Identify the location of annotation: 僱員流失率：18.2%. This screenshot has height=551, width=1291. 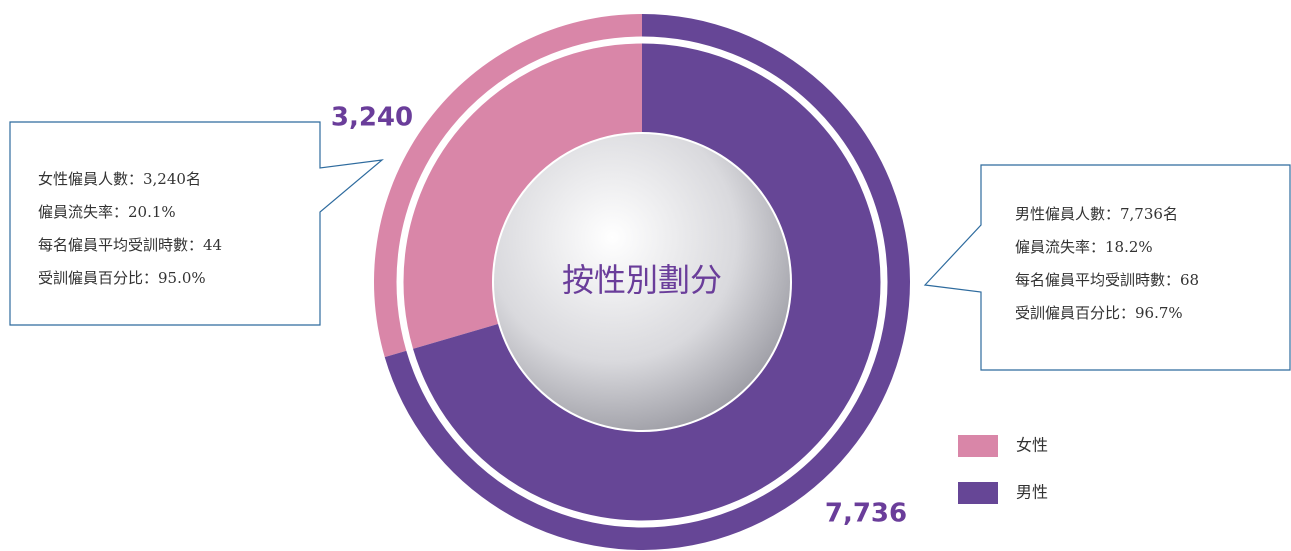
(1084, 247).